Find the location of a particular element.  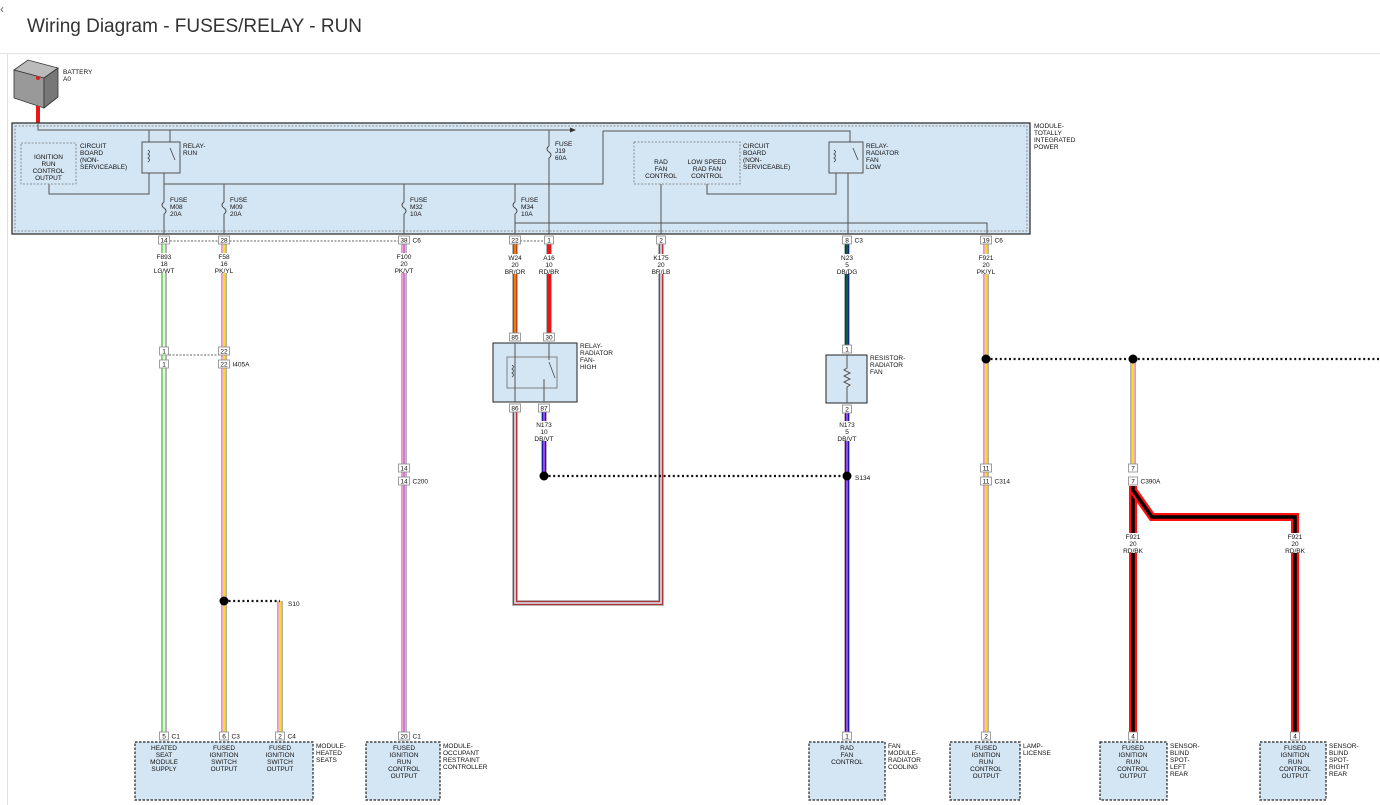

connector-87: 87 is located at coordinates (544, 408).